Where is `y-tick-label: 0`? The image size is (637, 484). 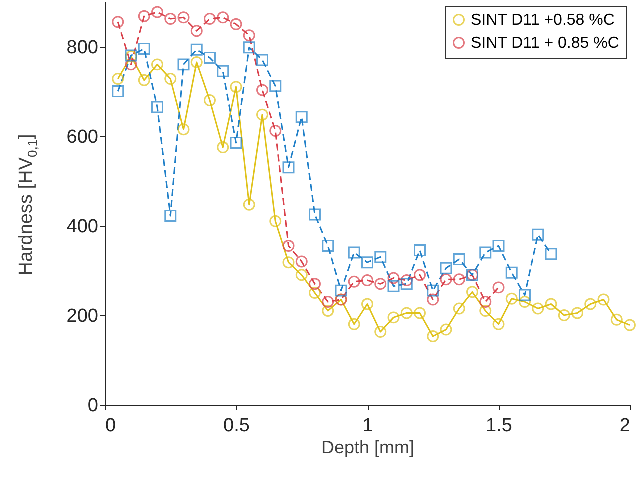
y-tick-label: 0 is located at coordinates (93, 406).